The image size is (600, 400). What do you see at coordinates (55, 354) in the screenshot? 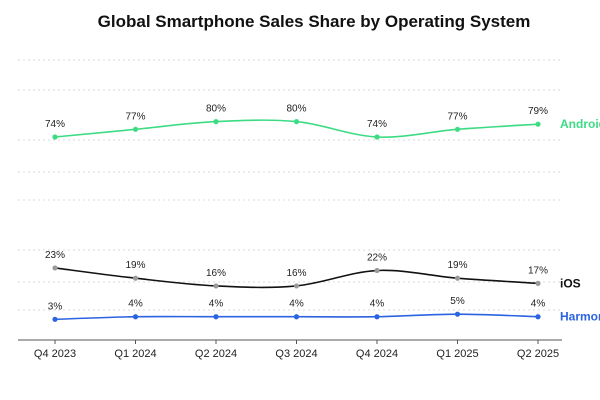
I see `x-tick-label: Q4 2023` at bounding box center [55, 354].